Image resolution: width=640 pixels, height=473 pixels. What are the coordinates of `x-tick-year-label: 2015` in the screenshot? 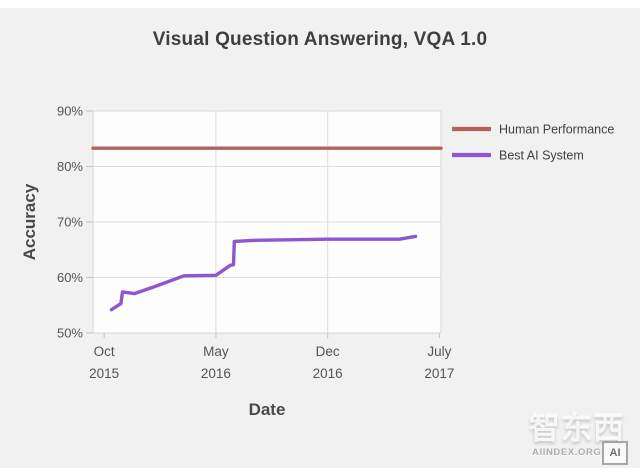 It's located at (104, 373).